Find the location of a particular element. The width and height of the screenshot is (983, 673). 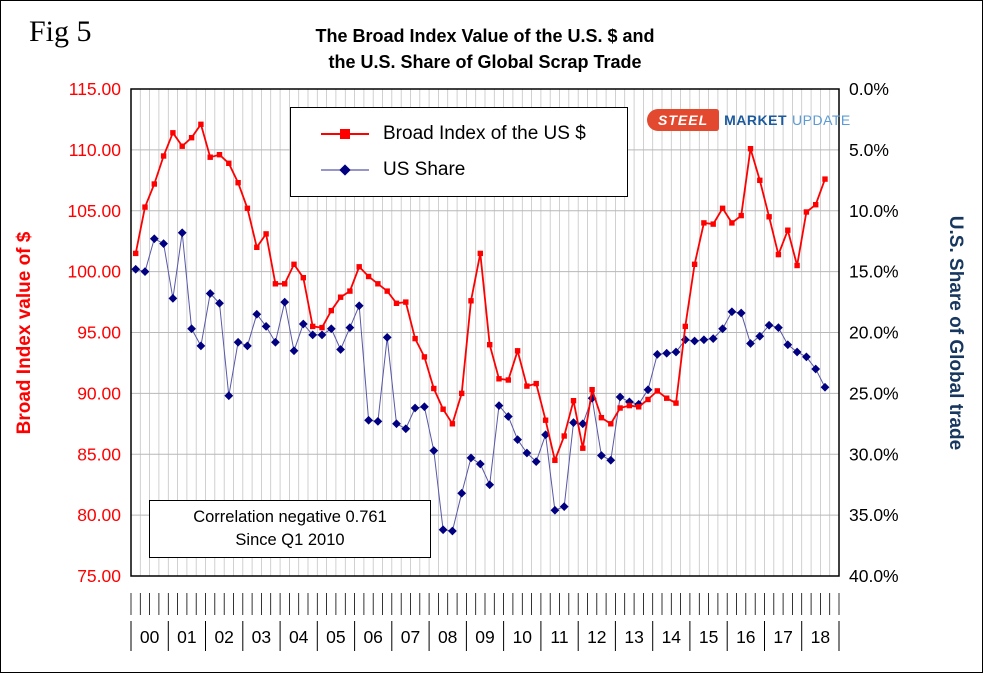

right-axis-tick-label: 0.0% is located at coordinates (869, 89).